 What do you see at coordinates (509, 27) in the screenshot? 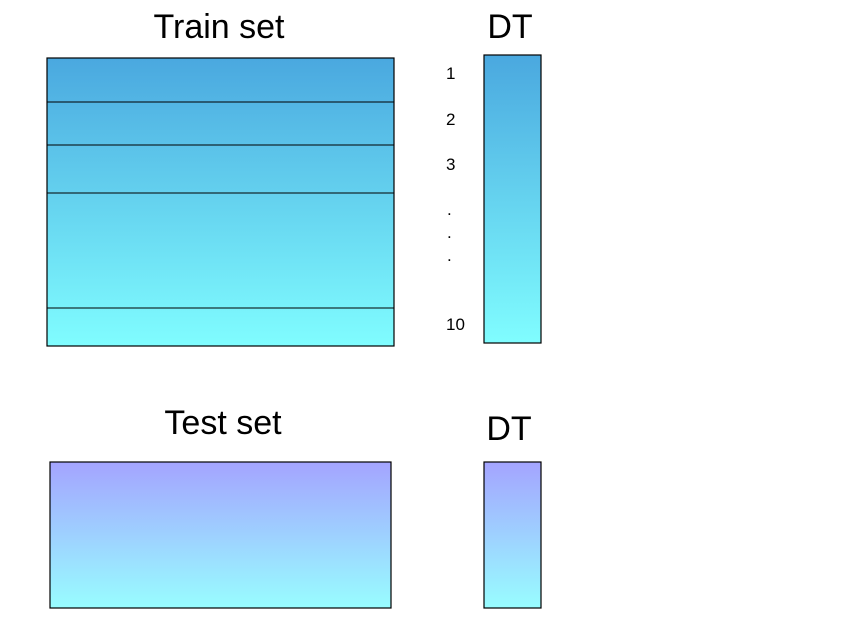
I see `train-dt-title: DT` at bounding box center [509, 27].